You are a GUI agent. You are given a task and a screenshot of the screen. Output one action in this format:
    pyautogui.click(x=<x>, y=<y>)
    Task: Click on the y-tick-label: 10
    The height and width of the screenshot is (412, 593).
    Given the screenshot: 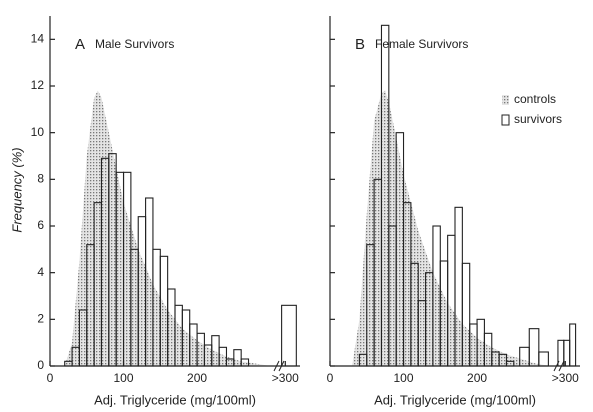 What is the action you would take?
    pyautogui.click(x=38, y=132)
    